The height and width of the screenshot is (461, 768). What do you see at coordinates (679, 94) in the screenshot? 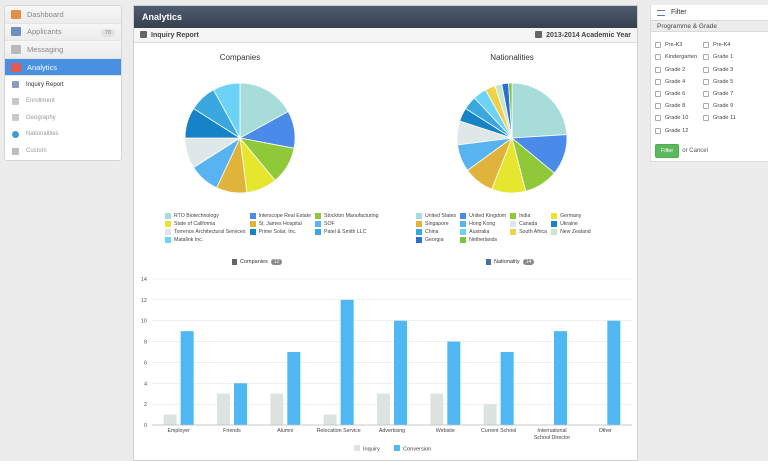
I see `grade-option-grade-6: Grade 6` at bounding box center [679, 94].